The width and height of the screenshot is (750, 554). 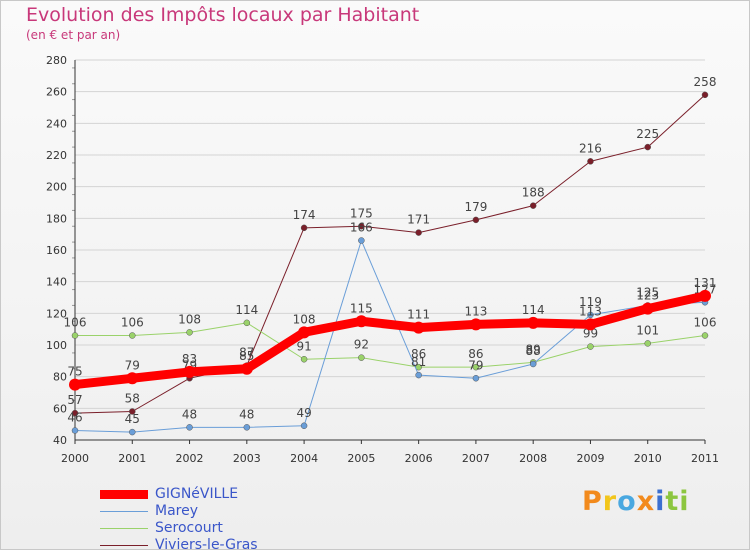 What do you see at coordinates (246, 356) in the screenshot?
I see `data-label: 85` at bounding box center [246, 356].